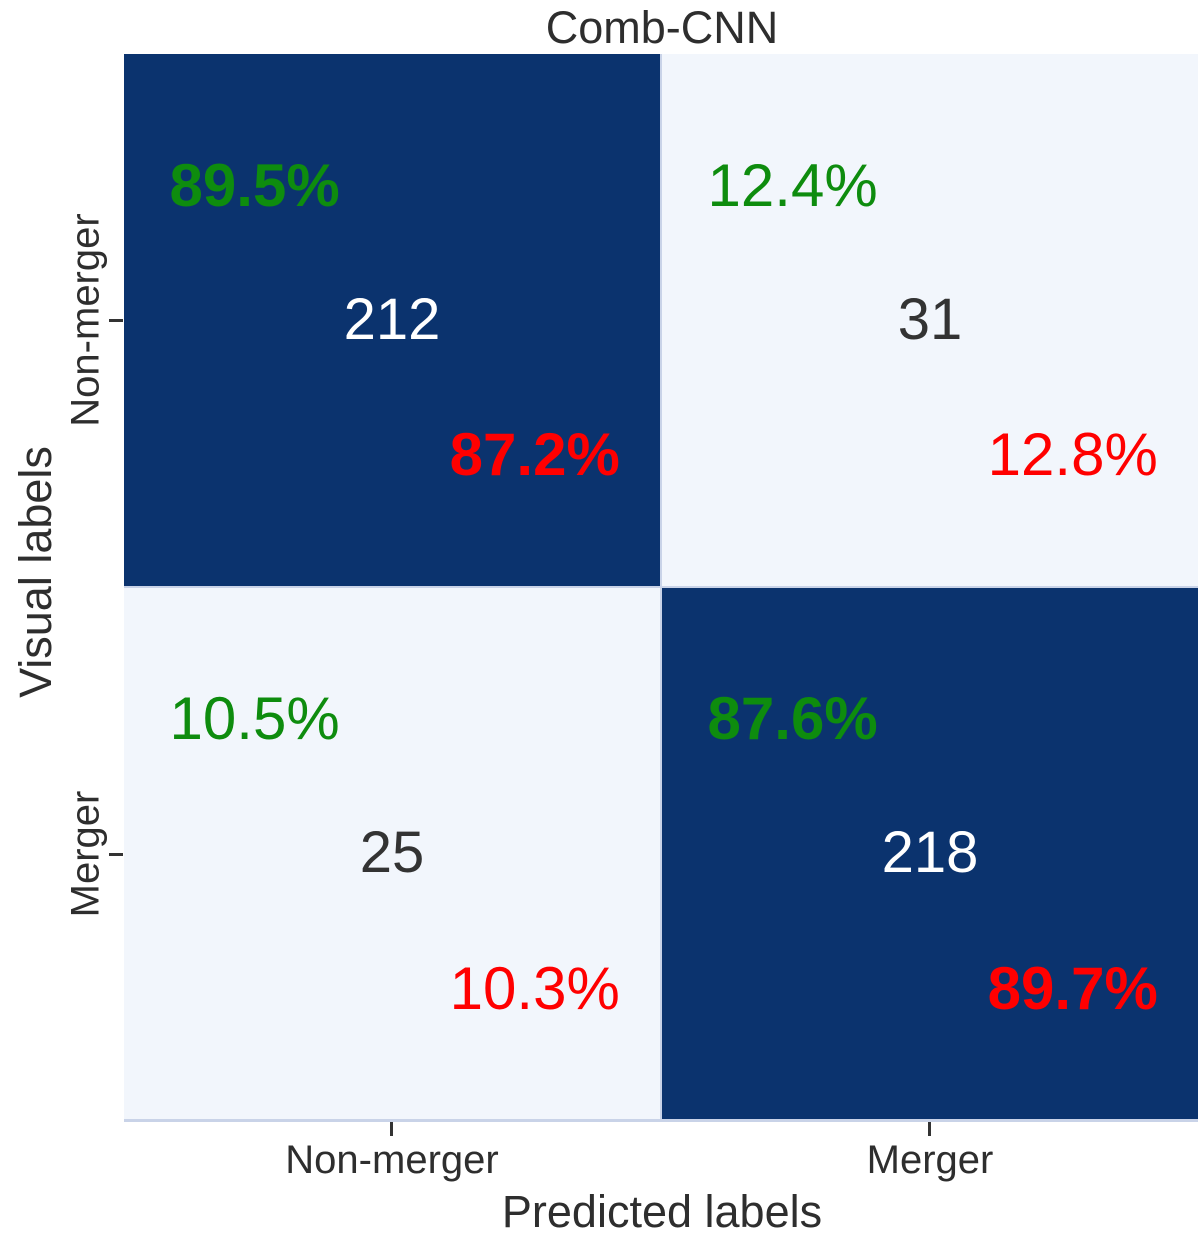  Describe the element at coordinates (662, 27) in the screenshot. I see `chart-title: Comb-CNN` at that location.